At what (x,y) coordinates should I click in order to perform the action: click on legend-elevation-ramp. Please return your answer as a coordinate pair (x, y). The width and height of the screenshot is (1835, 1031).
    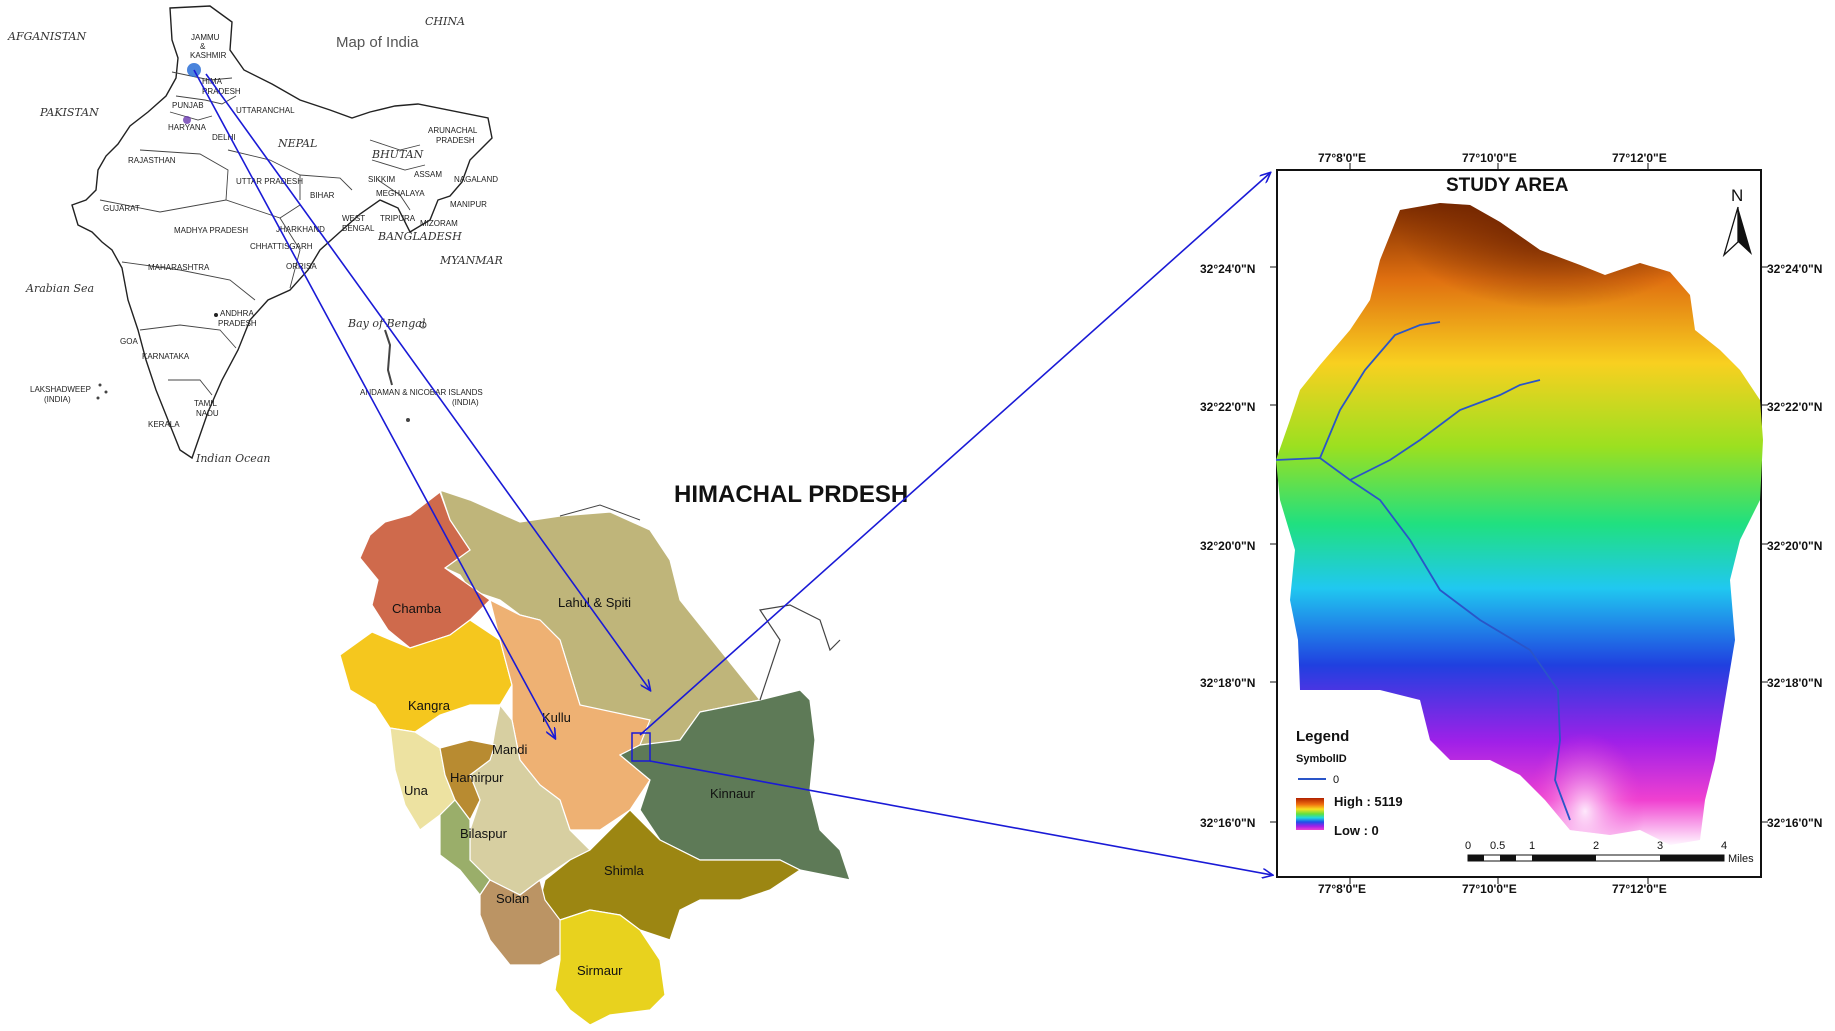
    Looking at the image, I should click on (1310, 814).